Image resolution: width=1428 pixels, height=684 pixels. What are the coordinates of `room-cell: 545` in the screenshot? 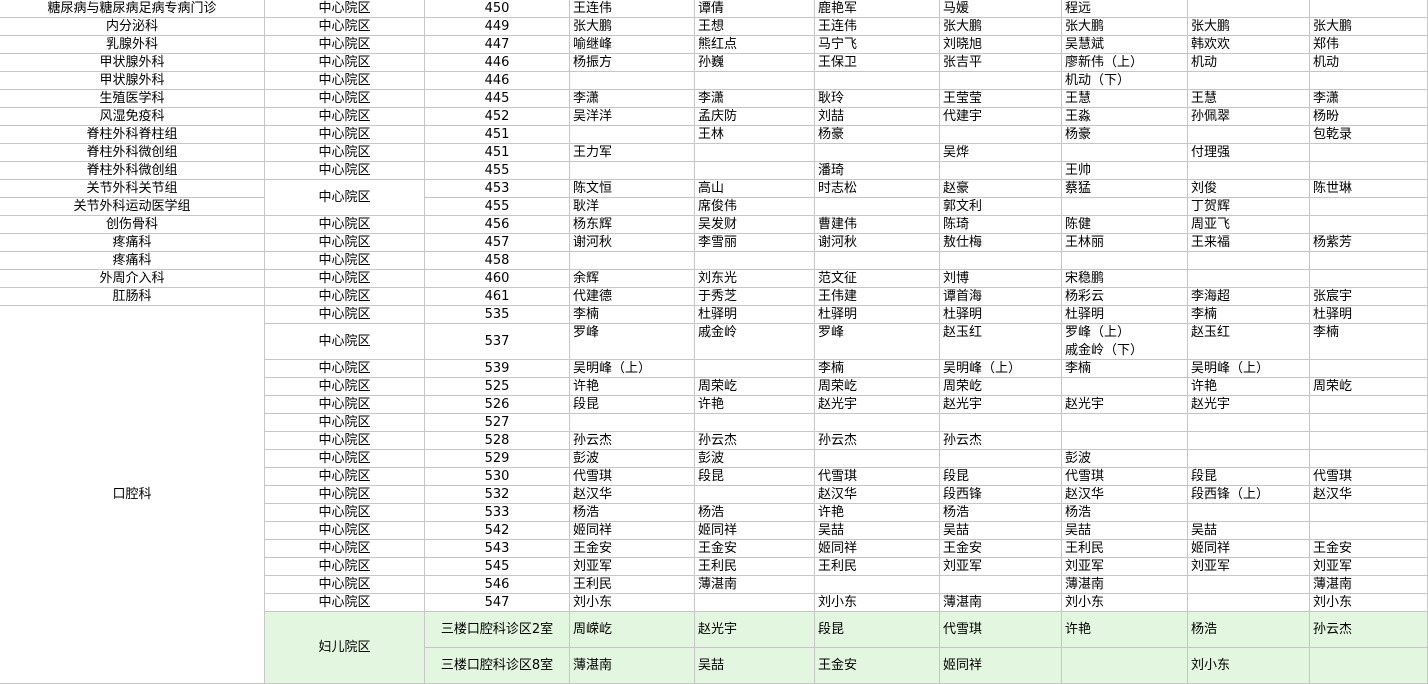 It's located at (497, 567).